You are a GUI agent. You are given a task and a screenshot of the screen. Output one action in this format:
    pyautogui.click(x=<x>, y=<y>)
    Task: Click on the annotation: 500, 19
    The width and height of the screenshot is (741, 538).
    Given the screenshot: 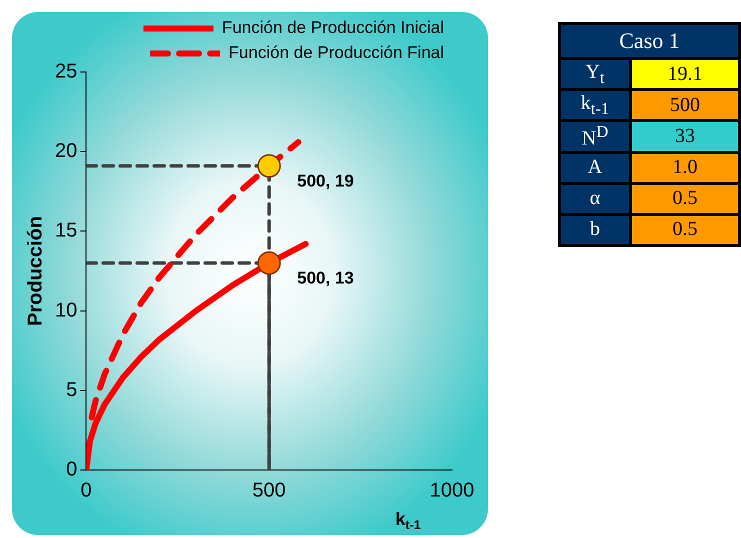 What is the action you would take?
    pyautogui.click(x=325, y=181)
    